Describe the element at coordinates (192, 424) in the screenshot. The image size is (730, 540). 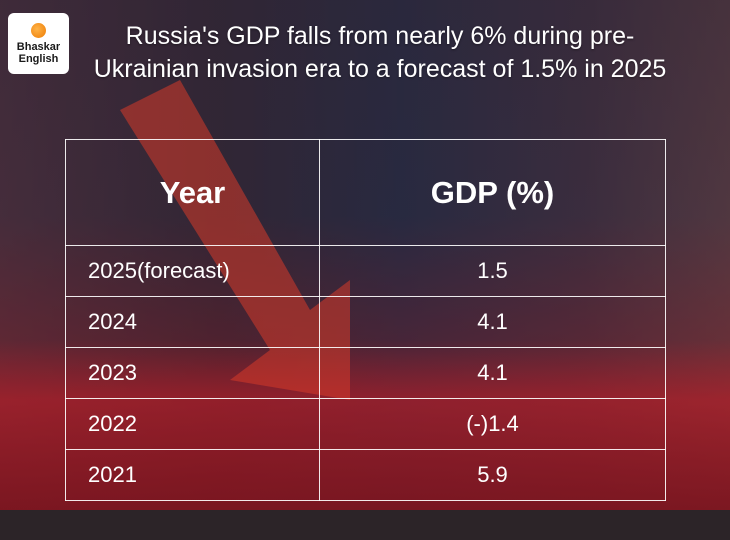
I see `year-cell: 2022` at that location.